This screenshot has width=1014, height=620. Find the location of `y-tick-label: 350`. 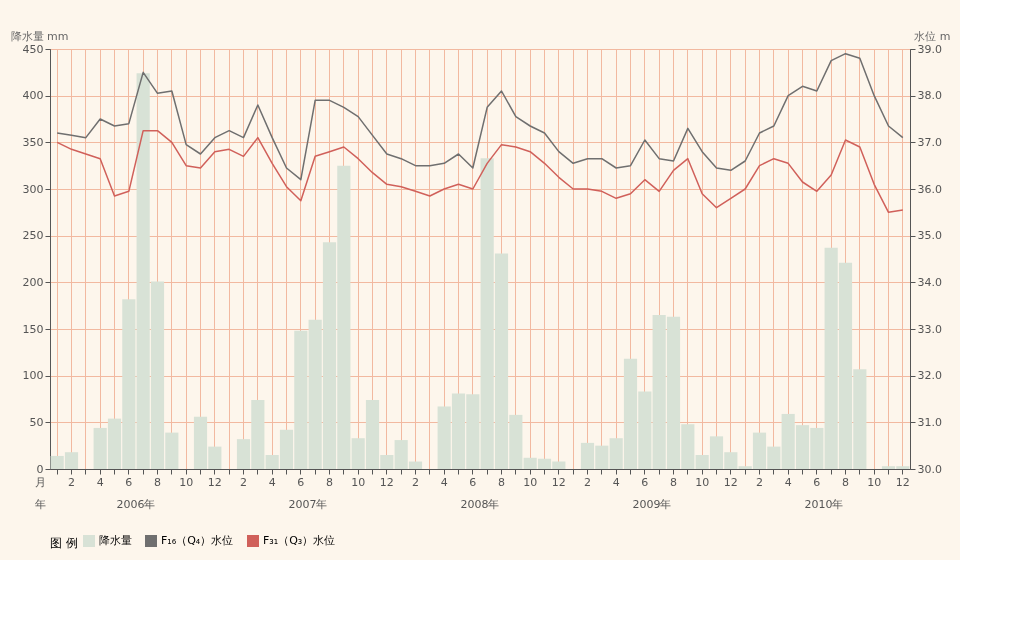

y-tick-label: 350 is located at coordinates (33, 142).